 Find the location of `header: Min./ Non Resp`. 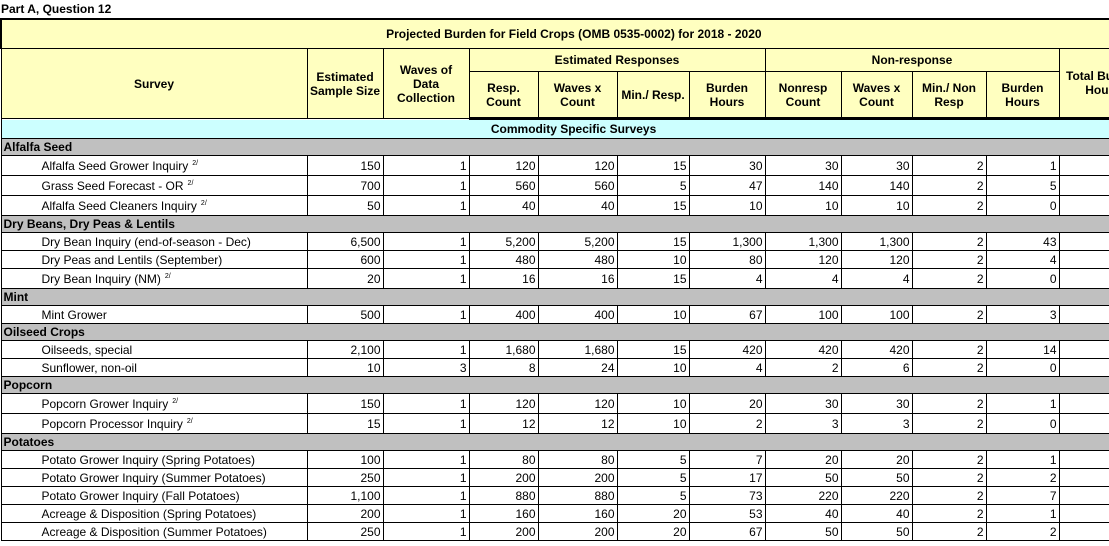

header: Min./ Non Resp is located at coordinates (949, 95).